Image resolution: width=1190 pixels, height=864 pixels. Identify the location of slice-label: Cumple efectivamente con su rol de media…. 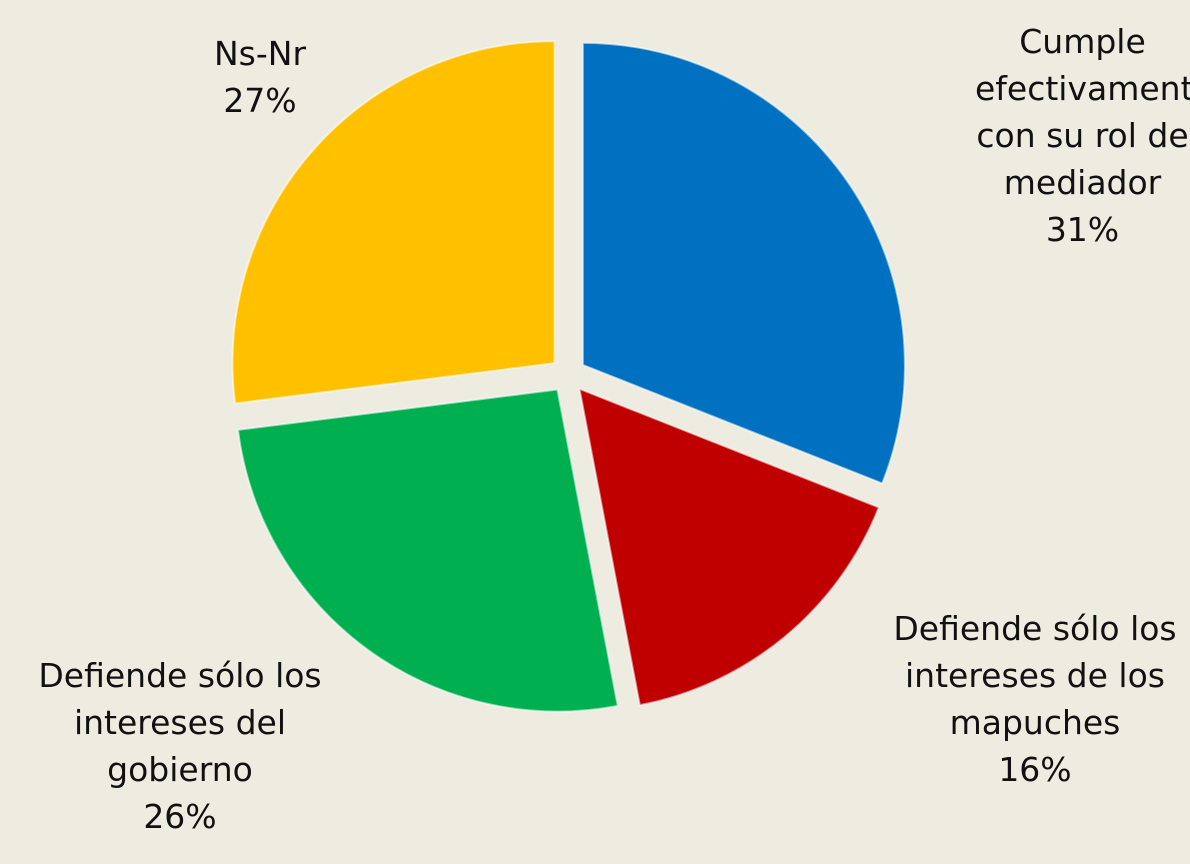
(1082, 135).